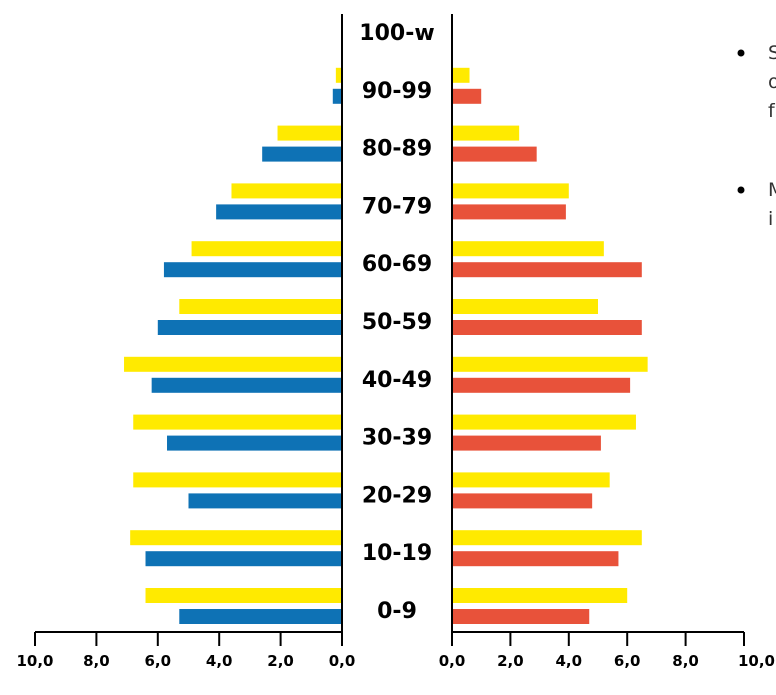  What do you see at coordinates (397, 380) in the screenshot?
I see `age-label-40-49: 40-49` at bounding box center [397, 380].